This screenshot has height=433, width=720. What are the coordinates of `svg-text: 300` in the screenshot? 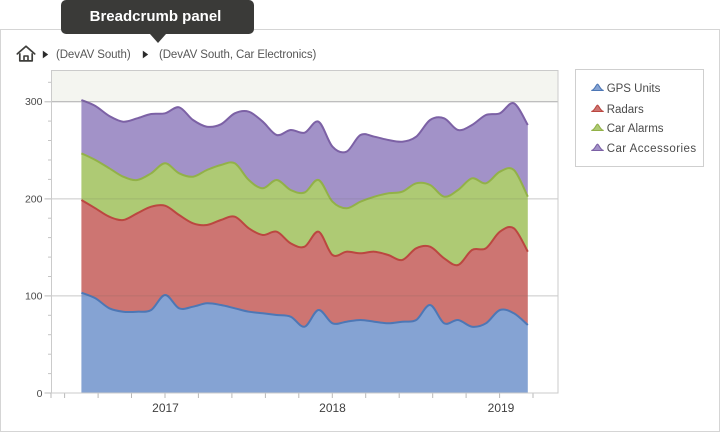 It's located at (34, 102).